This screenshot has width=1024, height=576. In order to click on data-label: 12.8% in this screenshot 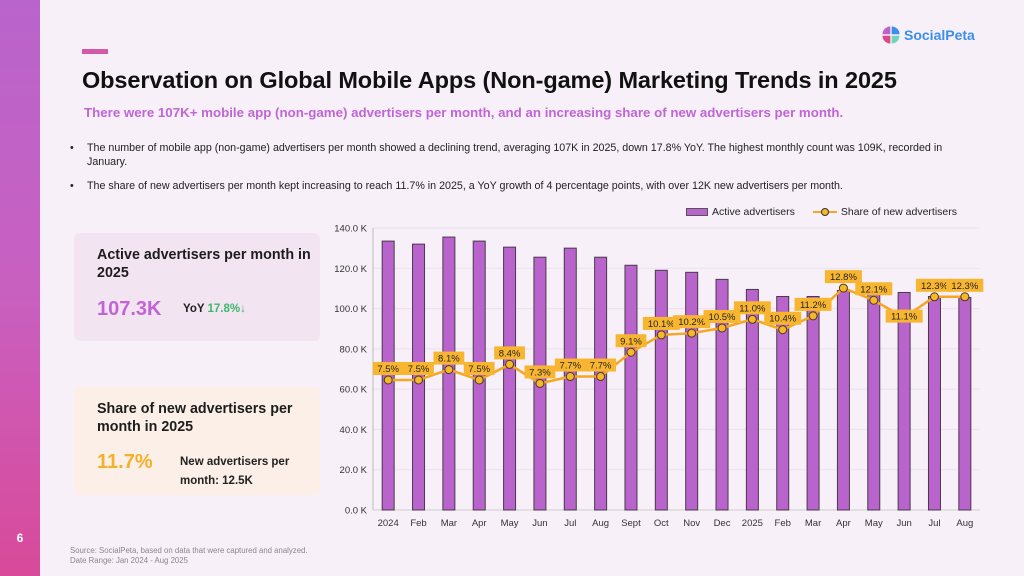, I will do `click(843, 277)`.